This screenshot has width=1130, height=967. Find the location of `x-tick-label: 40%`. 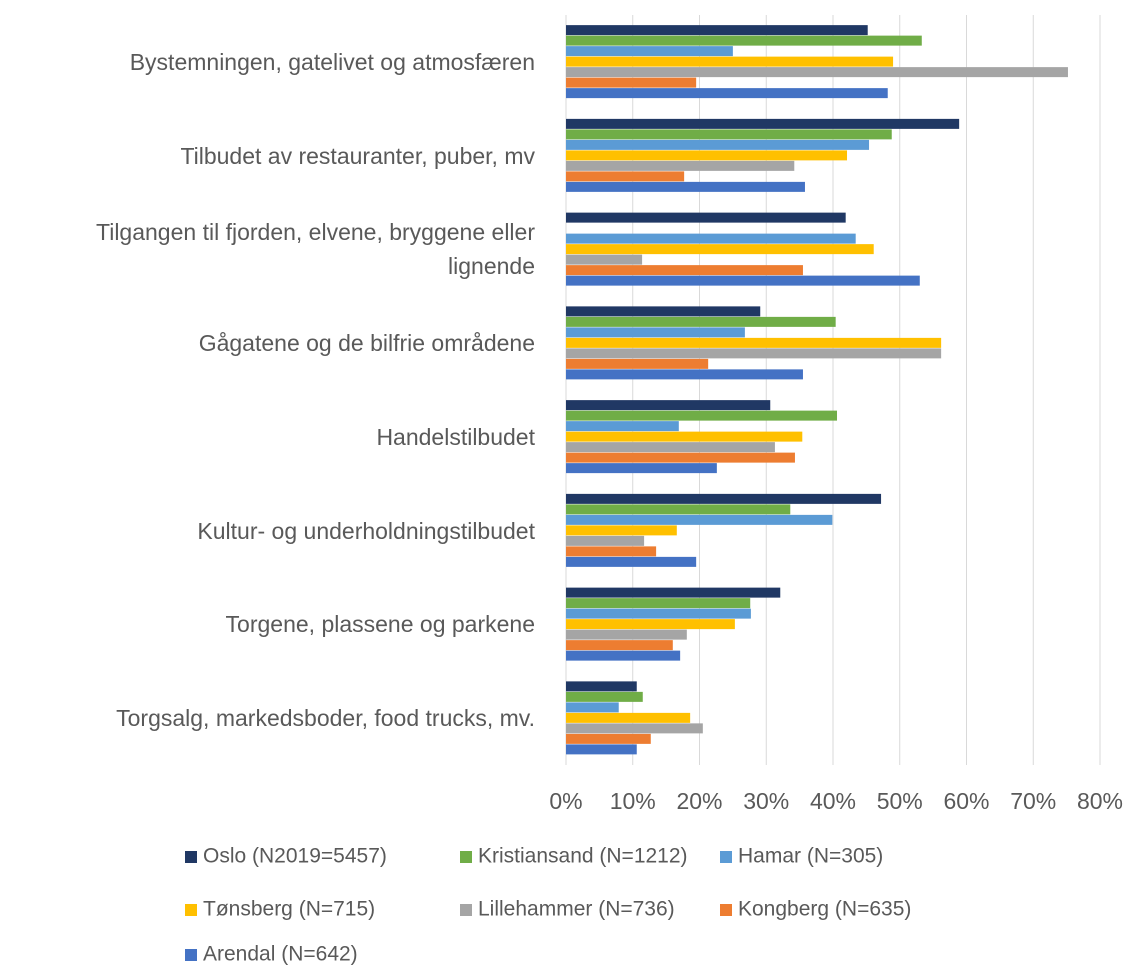

x-tick-label: 40% is located at coordinates (833, 801).